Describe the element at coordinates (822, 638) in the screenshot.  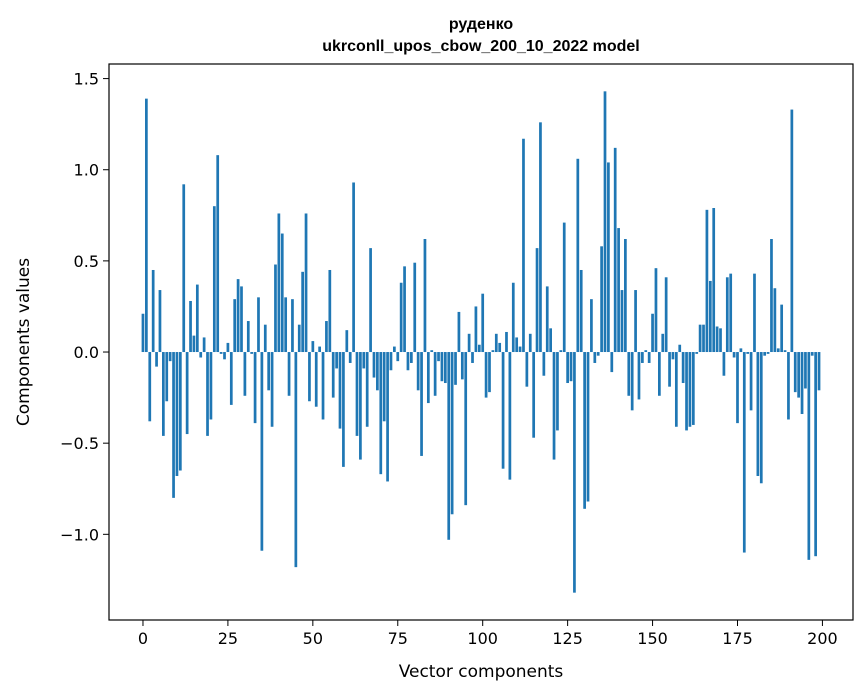
I see `x-tick-label: 200` at that location.